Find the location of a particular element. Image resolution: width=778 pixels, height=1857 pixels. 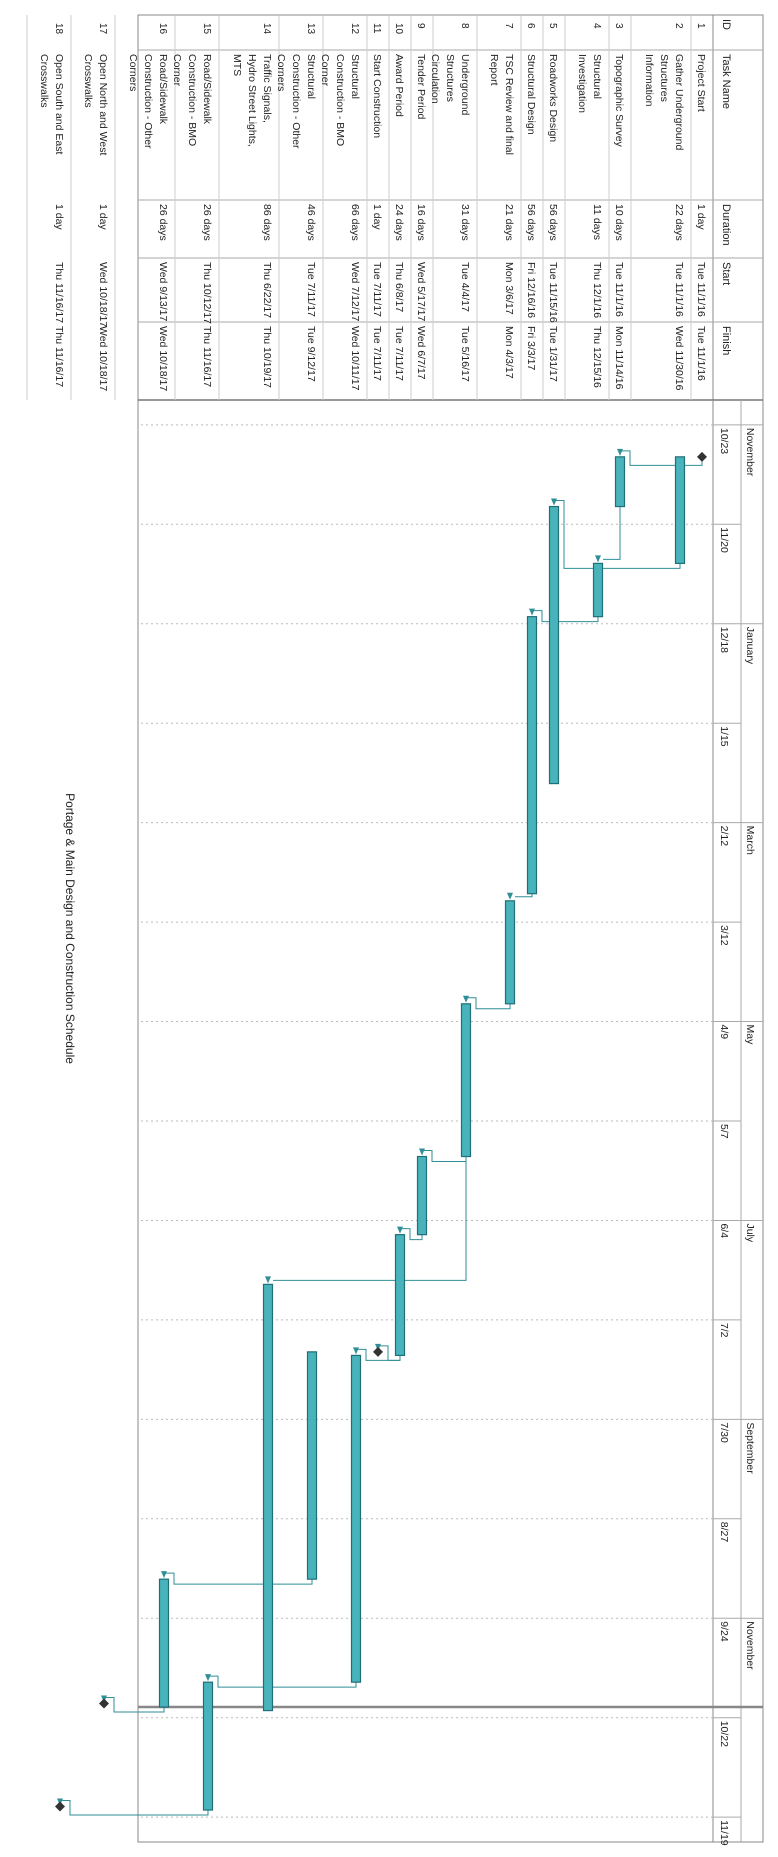

task-duration: 22 days is located at coordinates (679, 222).